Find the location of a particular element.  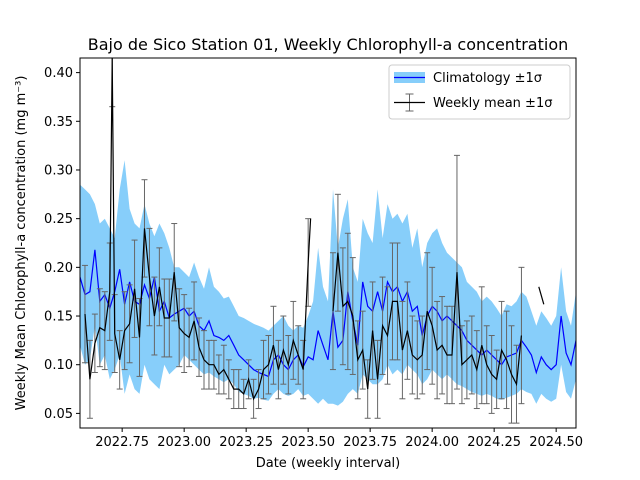

y-tick-label: 0.05 is located at coordinates (58, 414).